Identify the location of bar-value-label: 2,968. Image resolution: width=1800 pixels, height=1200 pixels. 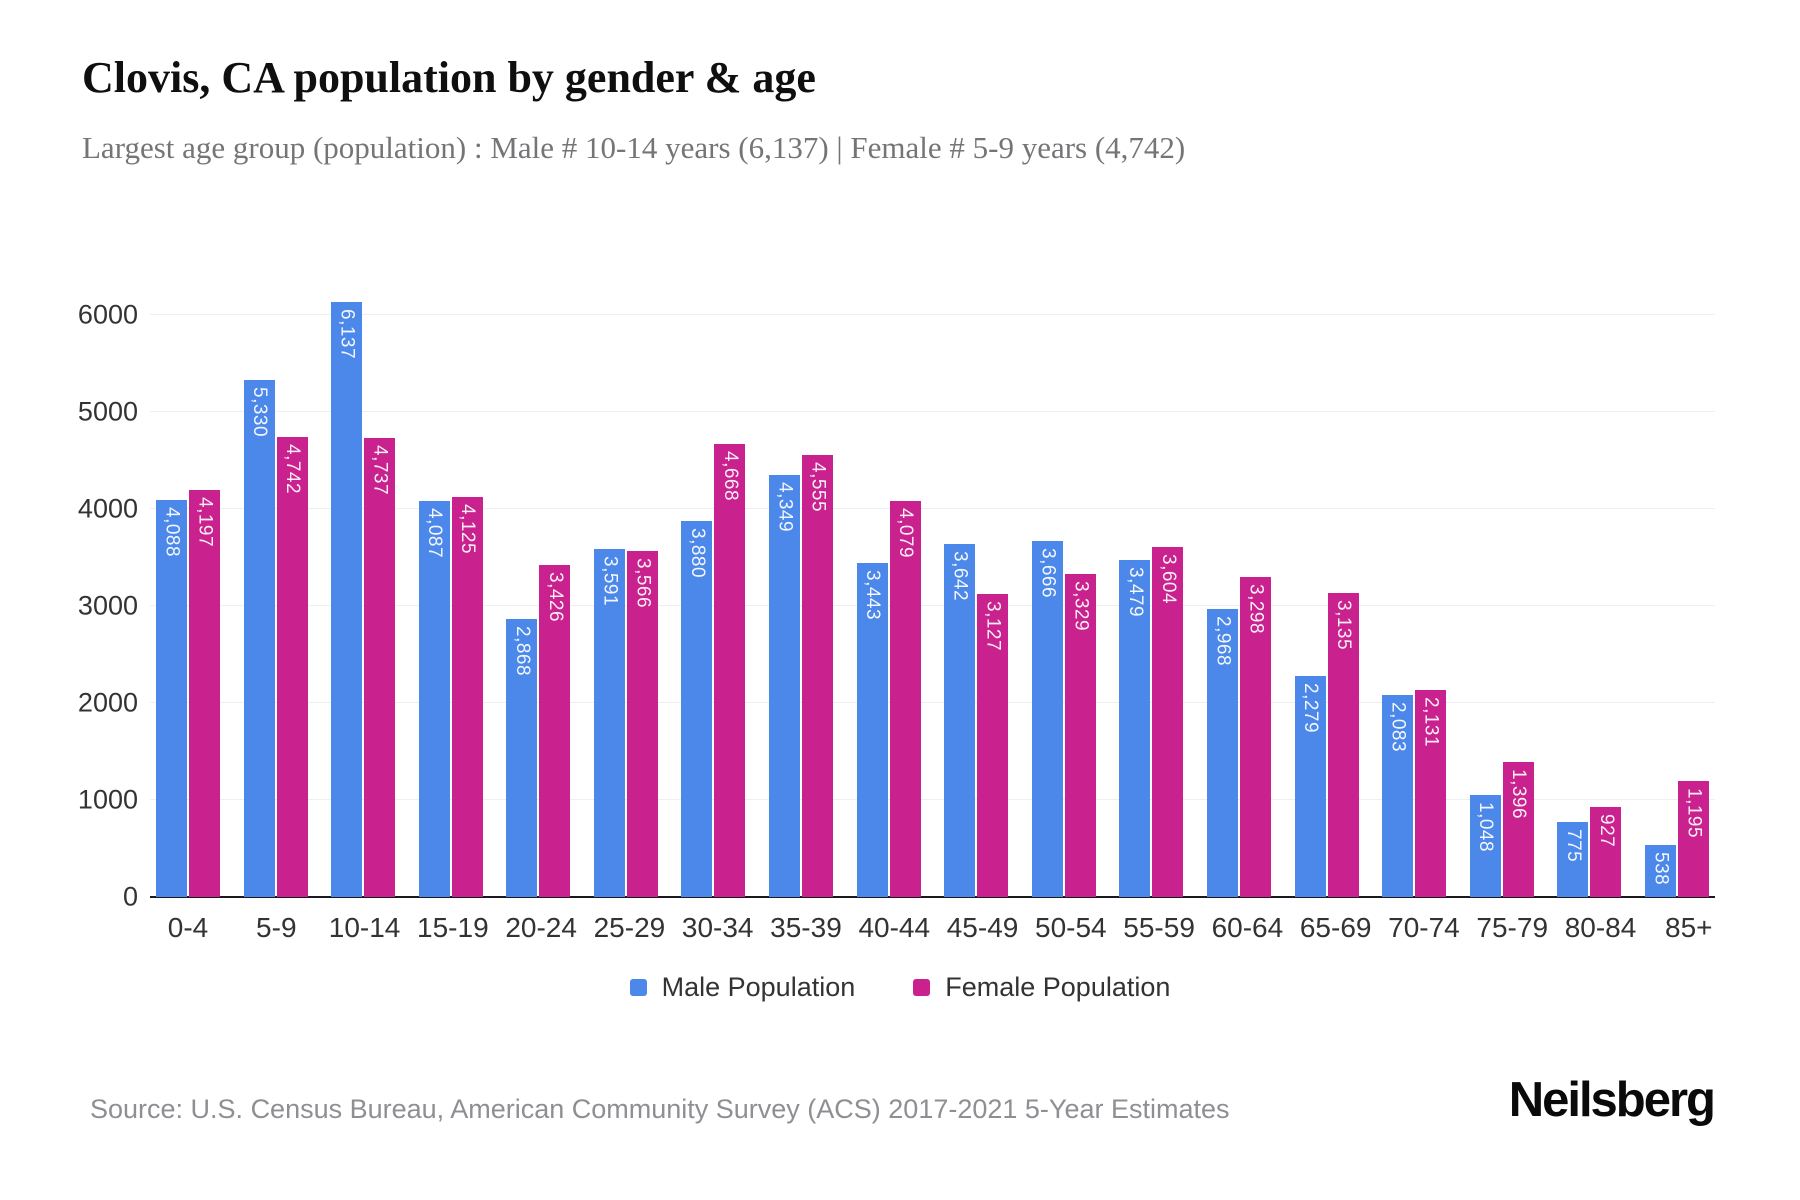
(1223, 641).